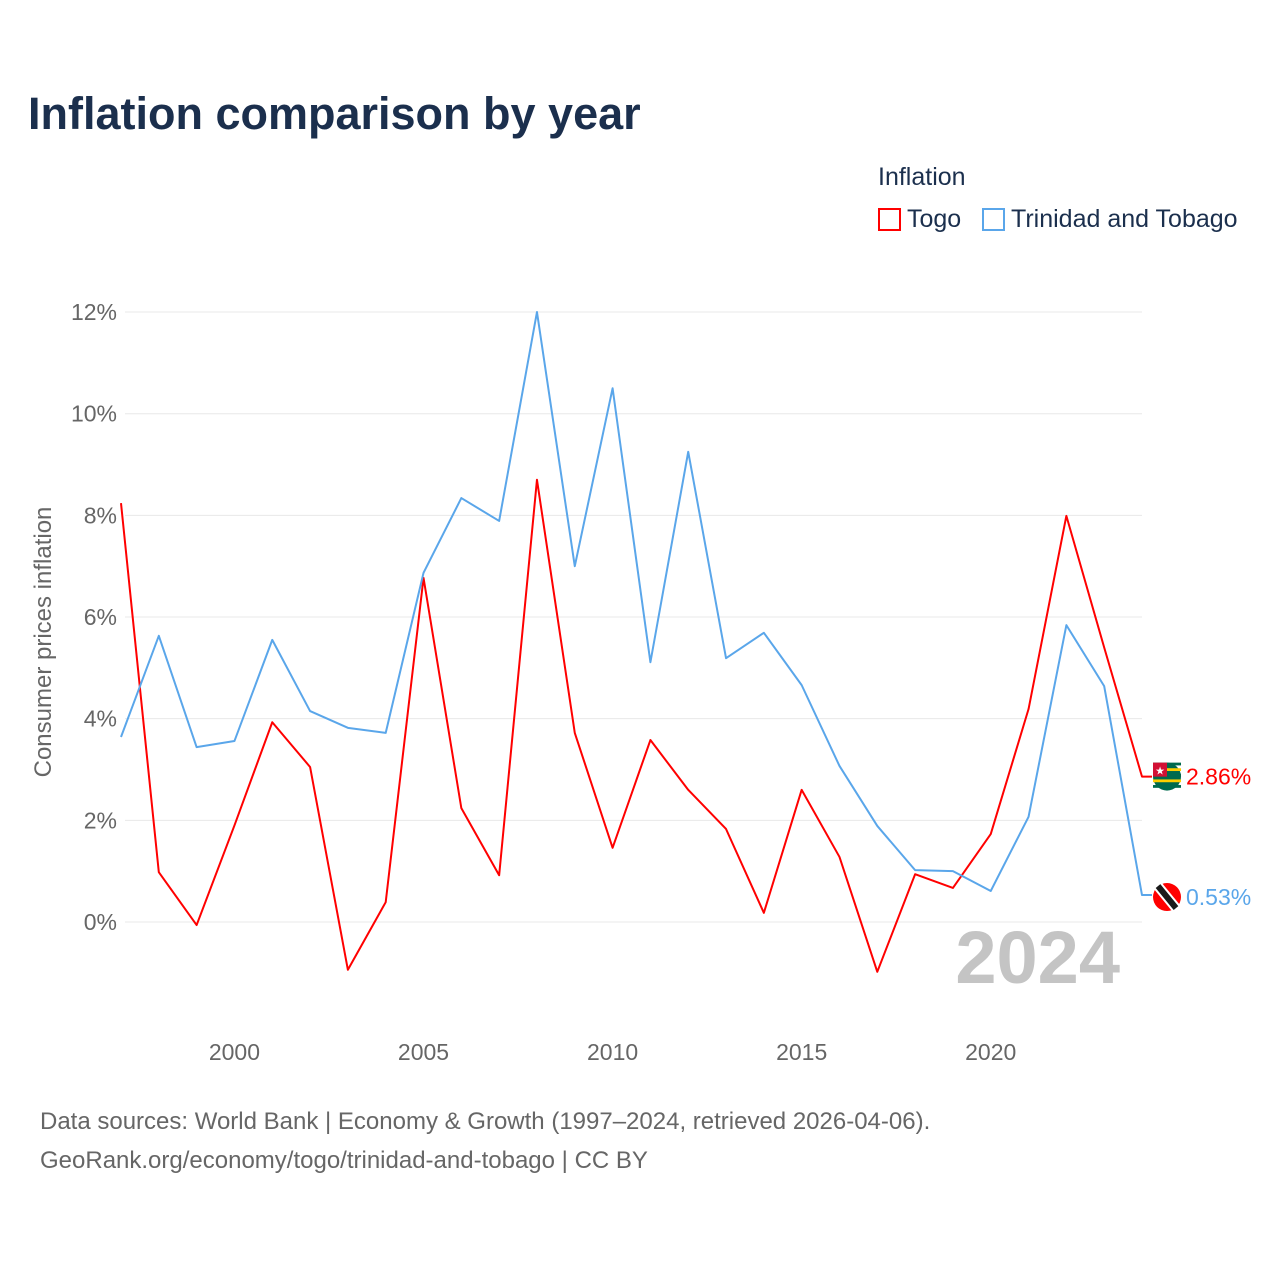 The image size is (1280, 1280). I want to click on legend-label-togo: Togo, so click(934, 219).